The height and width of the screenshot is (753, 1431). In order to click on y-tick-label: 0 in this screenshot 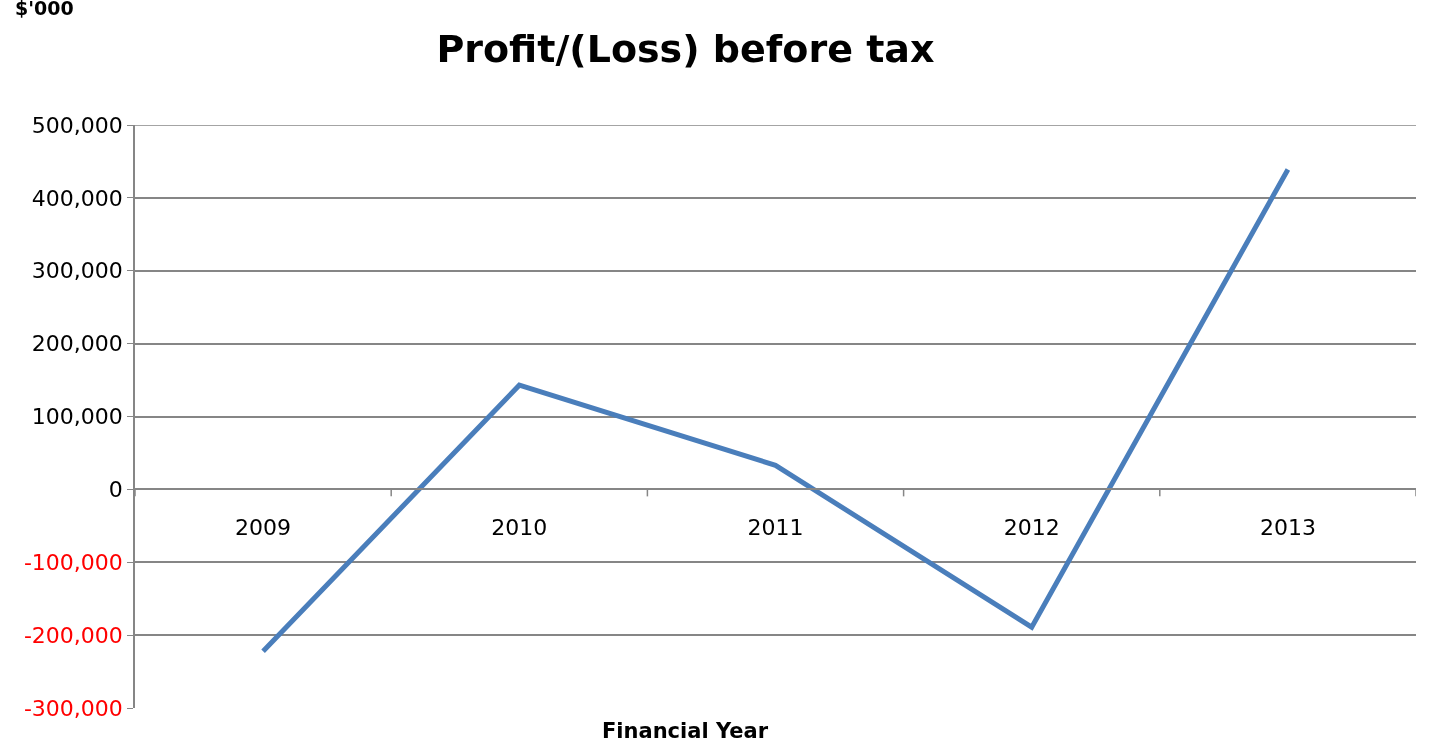, I will do `click(115, 490)`.